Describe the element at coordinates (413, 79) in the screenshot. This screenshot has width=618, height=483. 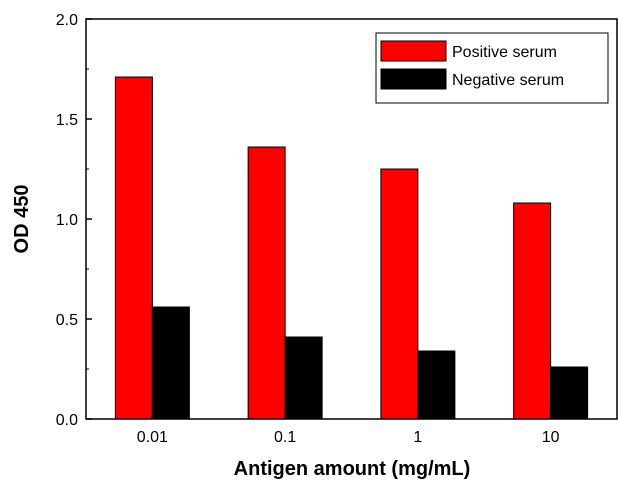
I see `legend-swatch-negative` at that location.